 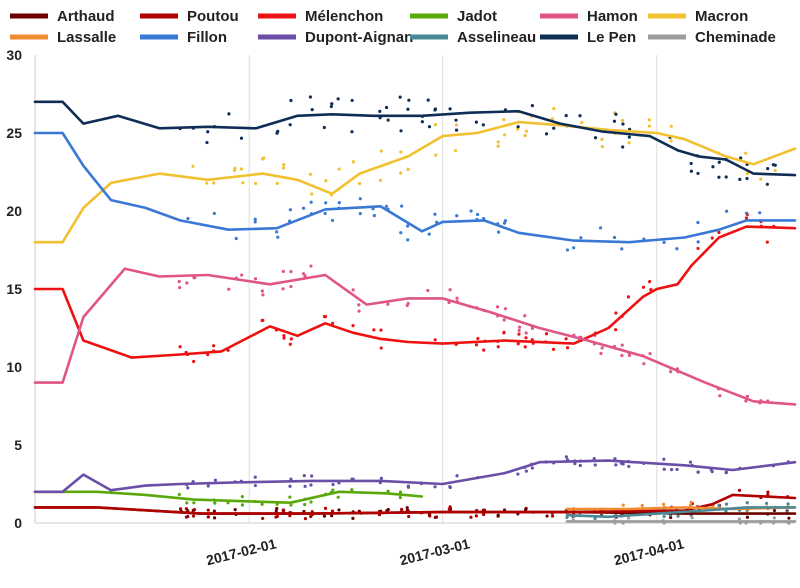 What do you see at coordinates (14, 289) in the screenshot?
I see `y-tick-label: 15` at bounding box center [14, 289].